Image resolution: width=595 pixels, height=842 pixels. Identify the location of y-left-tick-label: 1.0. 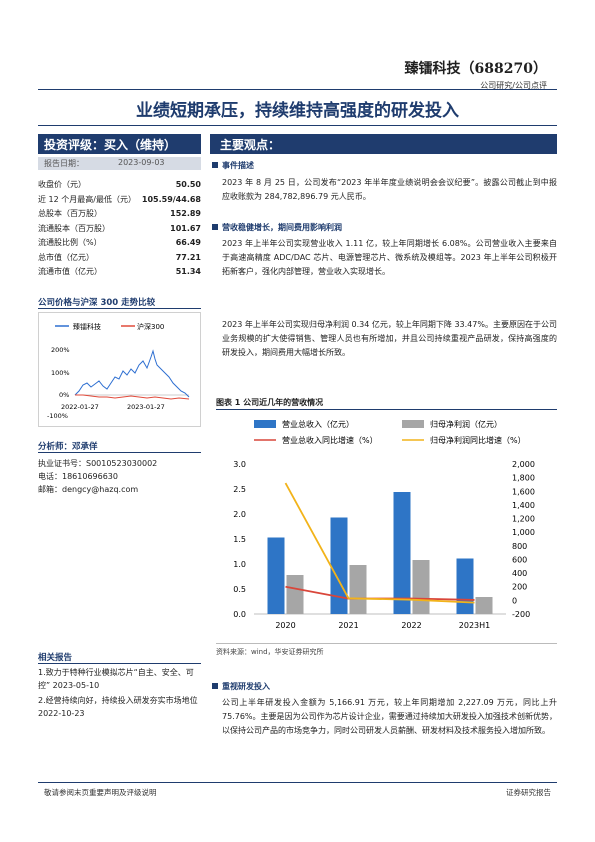
(239, 564).